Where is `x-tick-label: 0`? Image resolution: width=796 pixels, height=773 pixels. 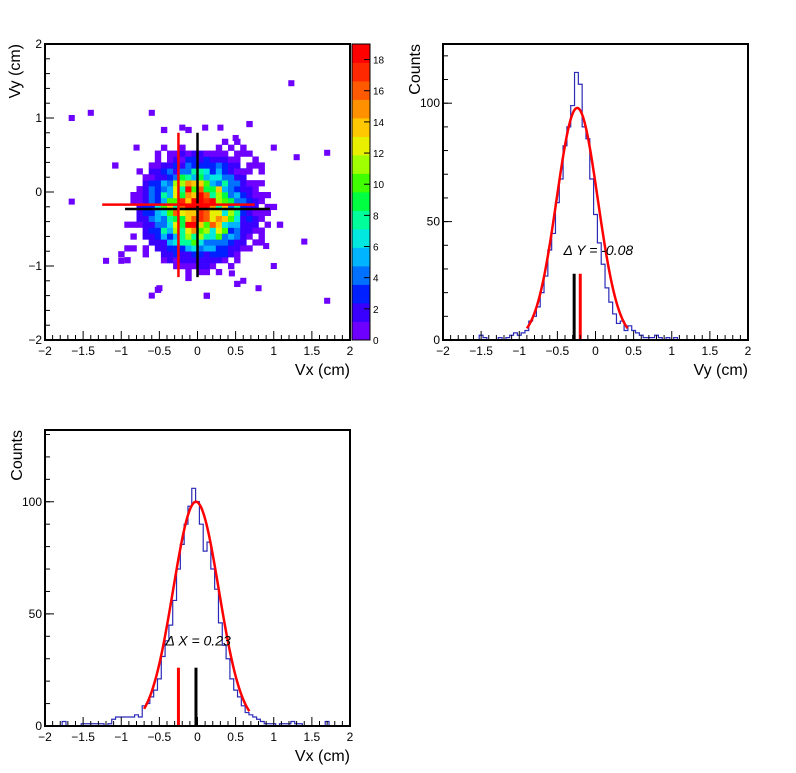 x-tick-label: 0 is located at coordinates (197, 737).